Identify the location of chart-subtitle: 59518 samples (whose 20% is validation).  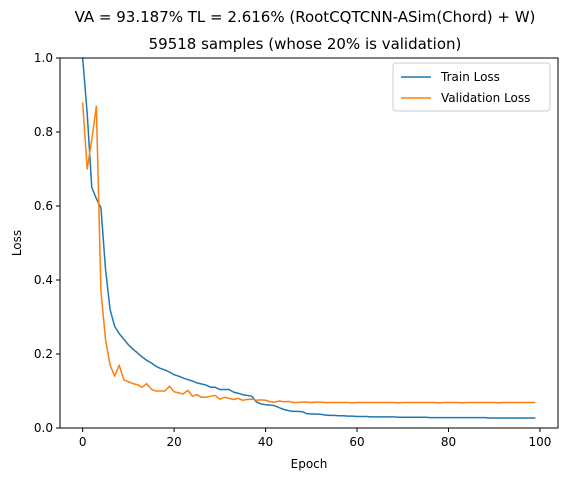
(305, 44).